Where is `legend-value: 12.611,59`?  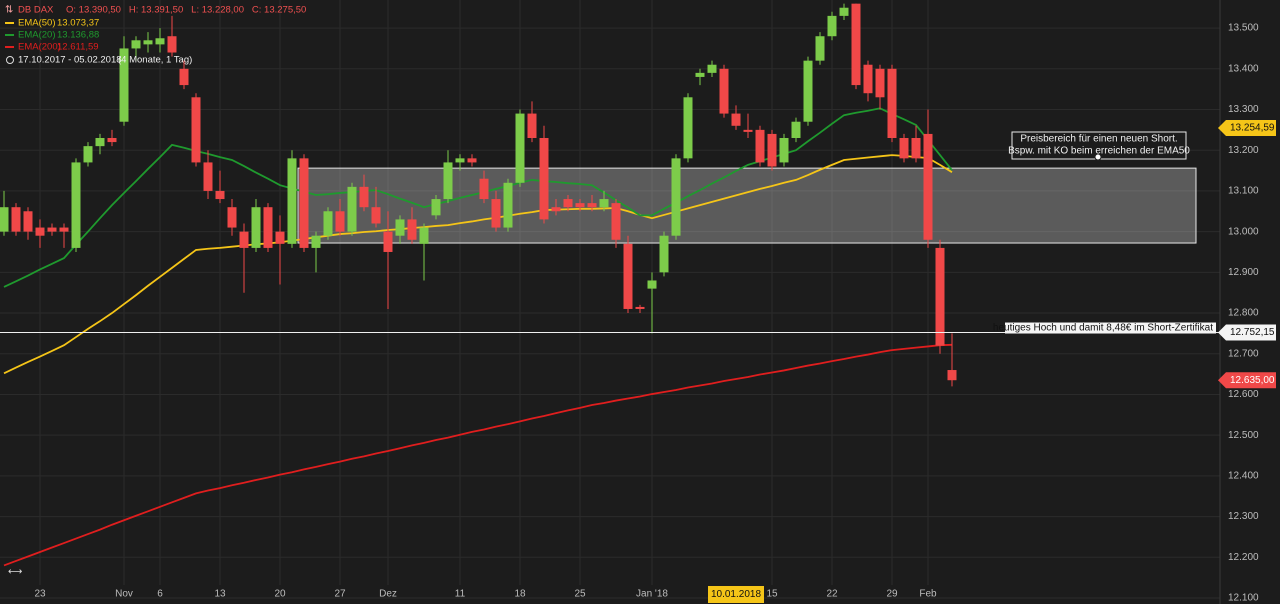 legend-value: 12.611,59 is located at coordinates (78, 47).